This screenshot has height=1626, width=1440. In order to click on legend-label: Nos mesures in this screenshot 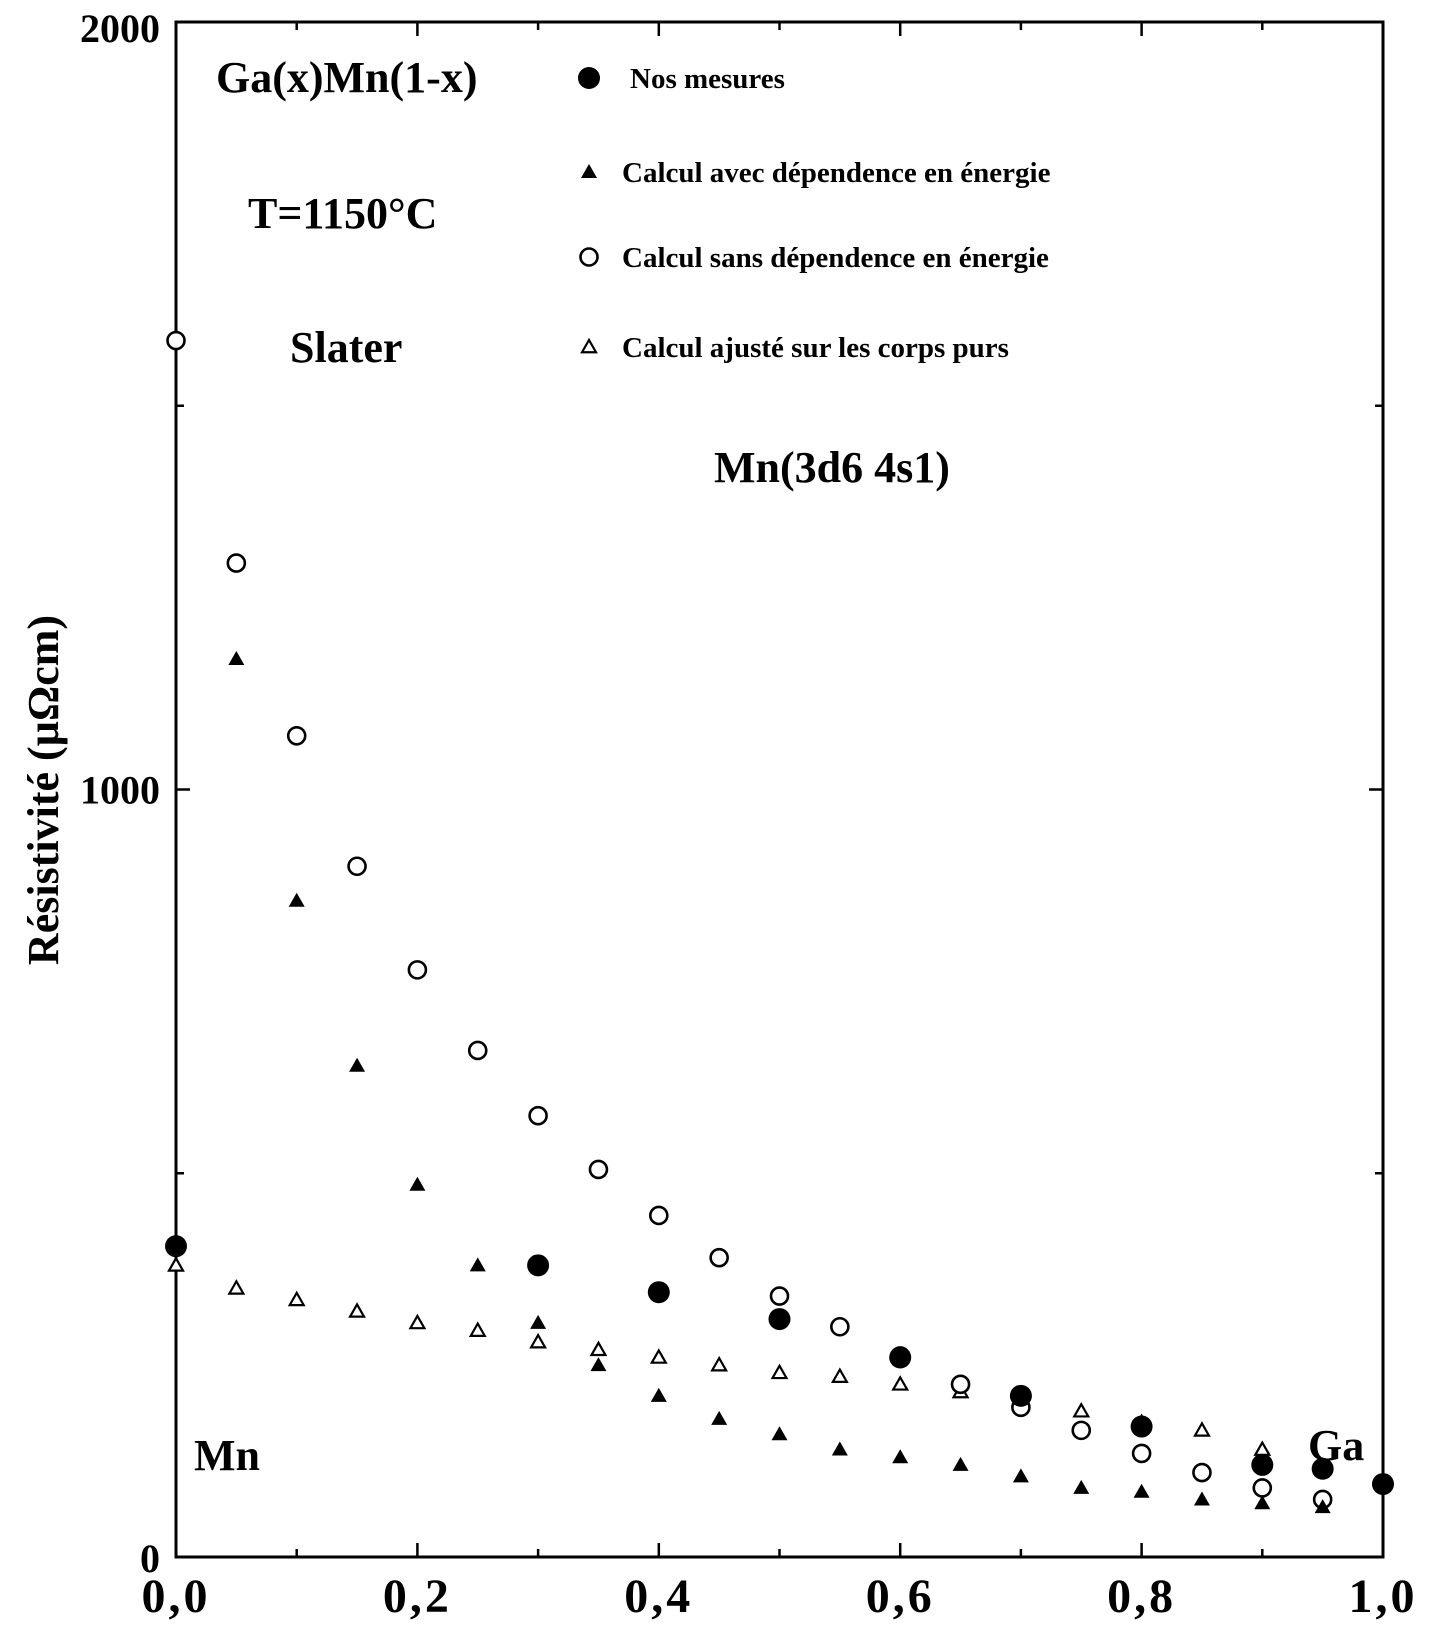, I will do `click(707, 79)`.